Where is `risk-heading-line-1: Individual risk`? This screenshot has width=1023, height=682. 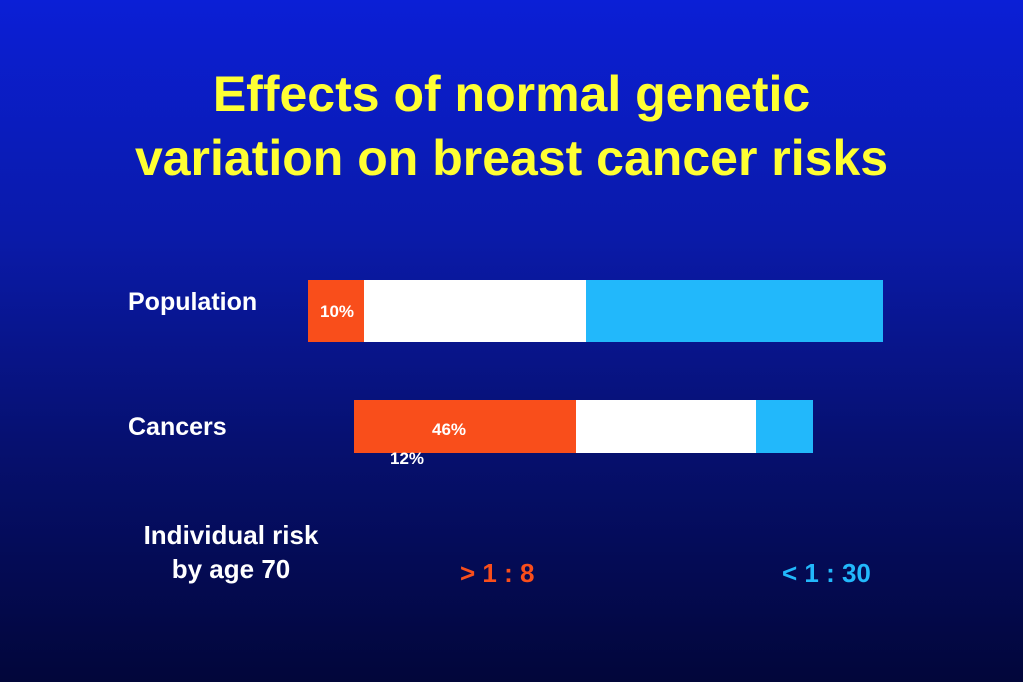
risk-heading-line-1: Individual risk is located at coordinates (231, 535).